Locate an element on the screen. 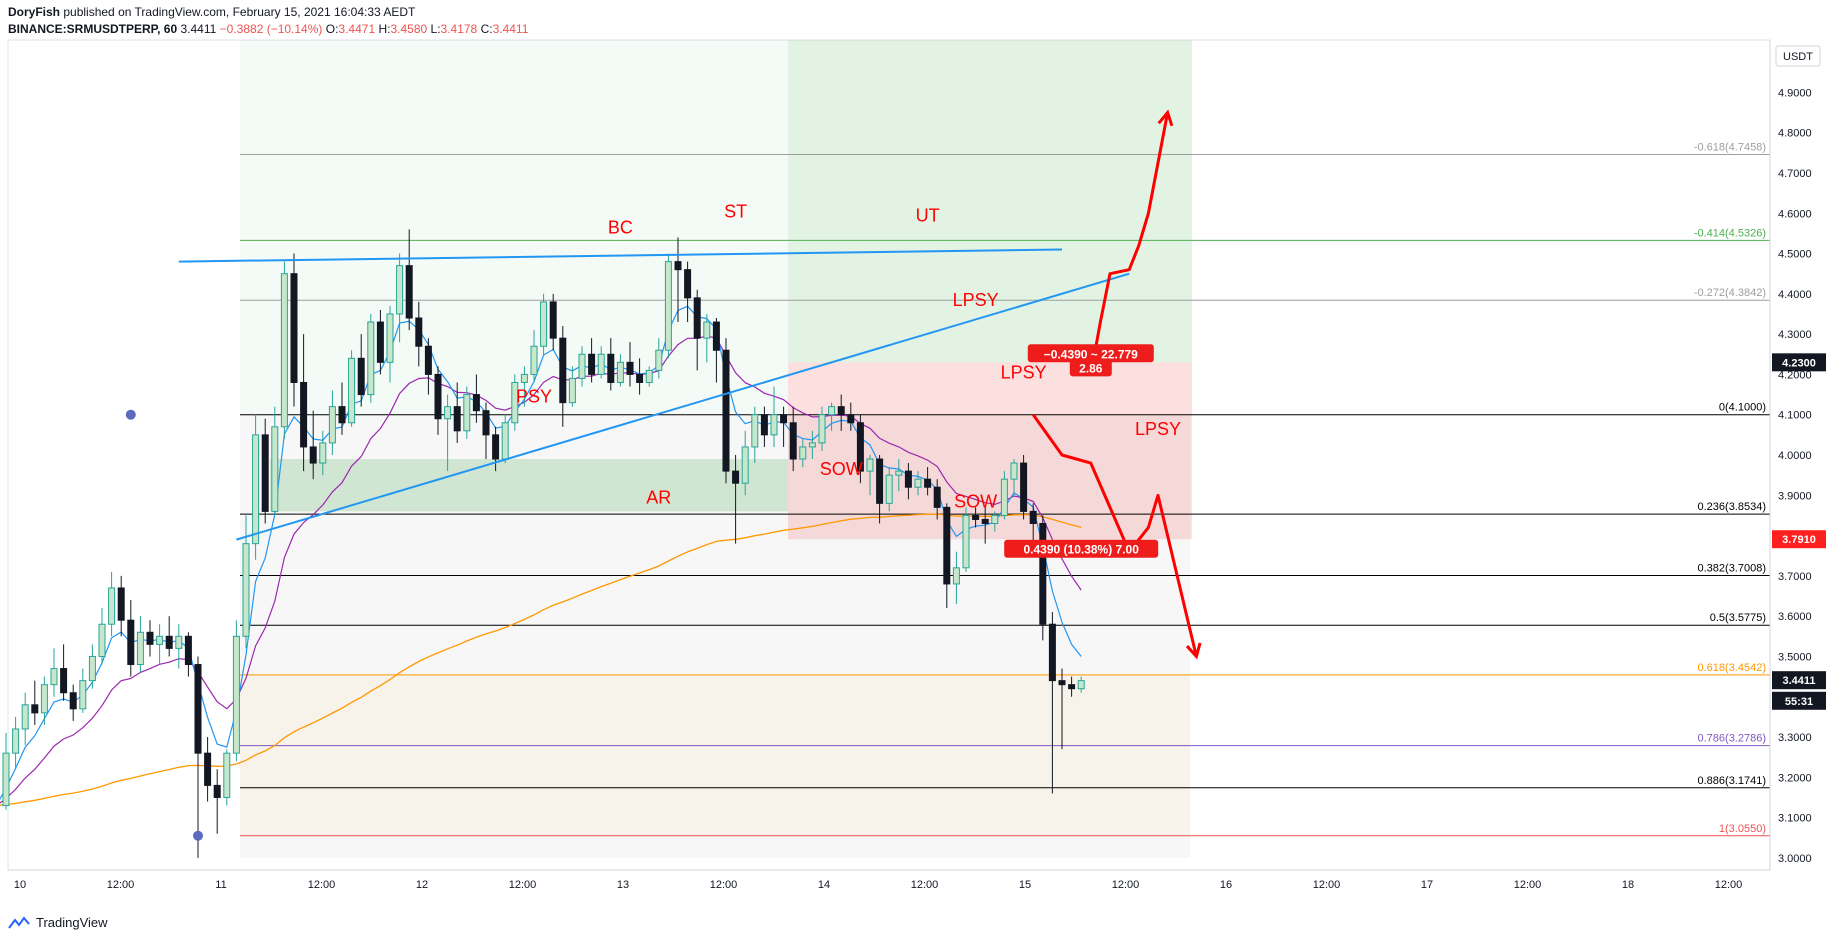 This screenshot has height=938, width=1828. x-tick-label: 15 is located at coordinates (1025, 885).